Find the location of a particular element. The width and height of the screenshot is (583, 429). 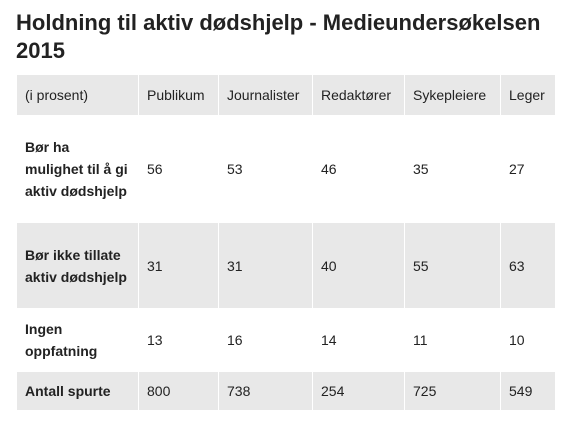

table-header-corner: (i prosent) is located at coordinates (77, 95).